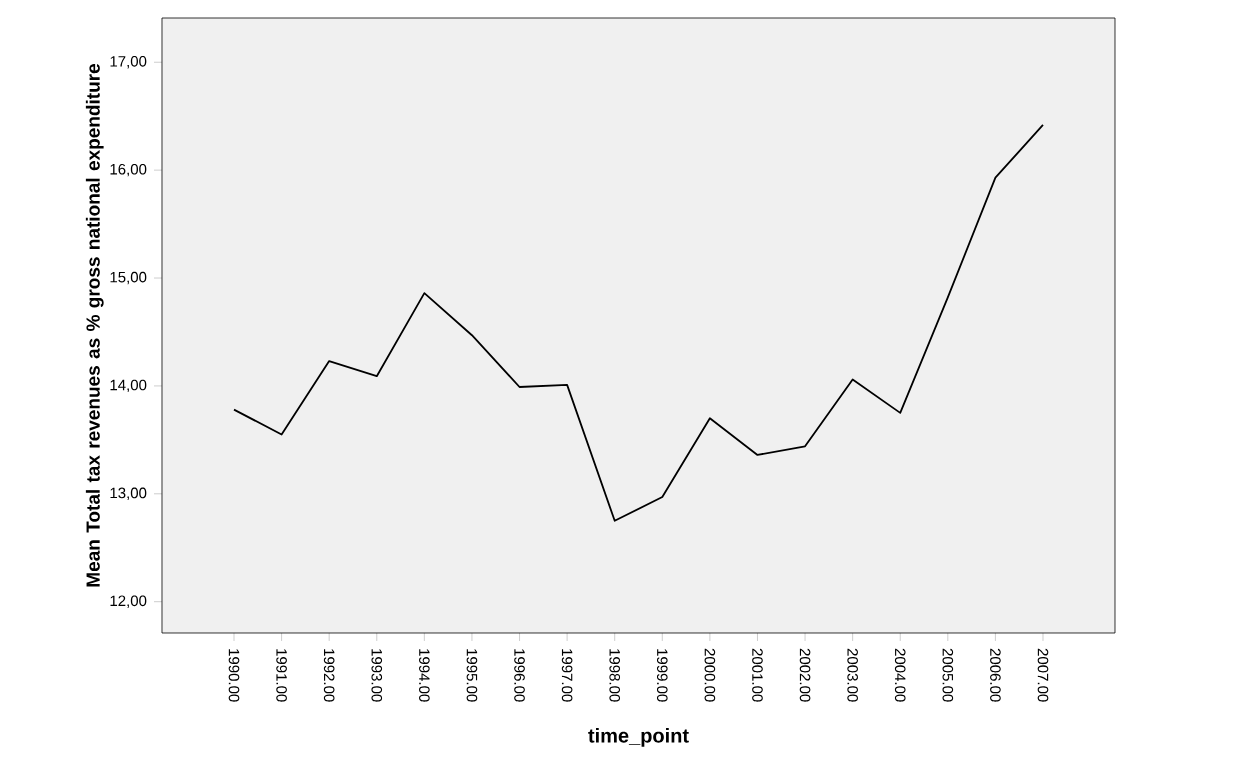  I want to click on x-tick-label: 1993.00, so click(377, 675).